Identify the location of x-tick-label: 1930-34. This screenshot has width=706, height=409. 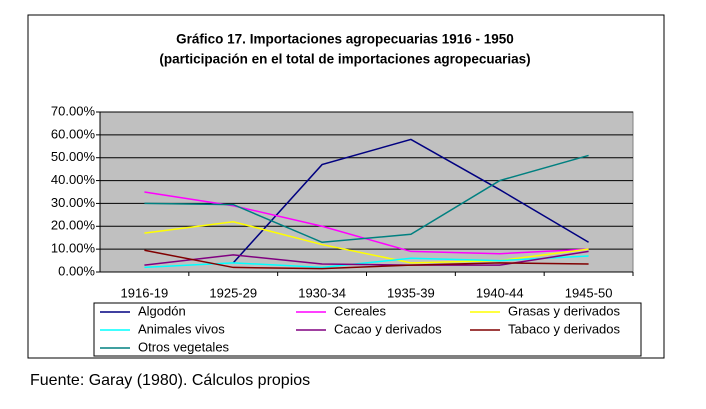
(322, 292).